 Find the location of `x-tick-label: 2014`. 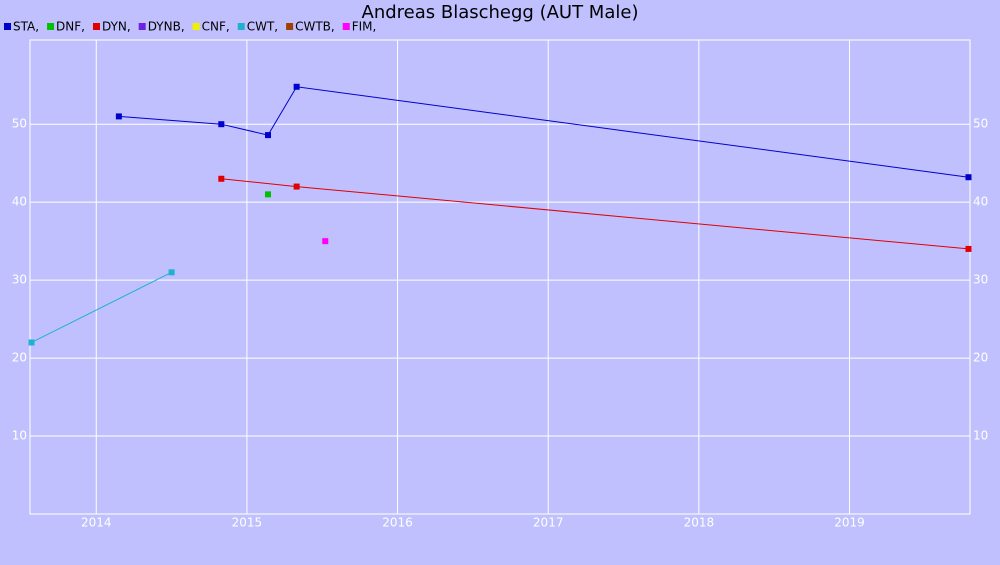

x-tick-label: 2014 is located at coordinates (96, 523).